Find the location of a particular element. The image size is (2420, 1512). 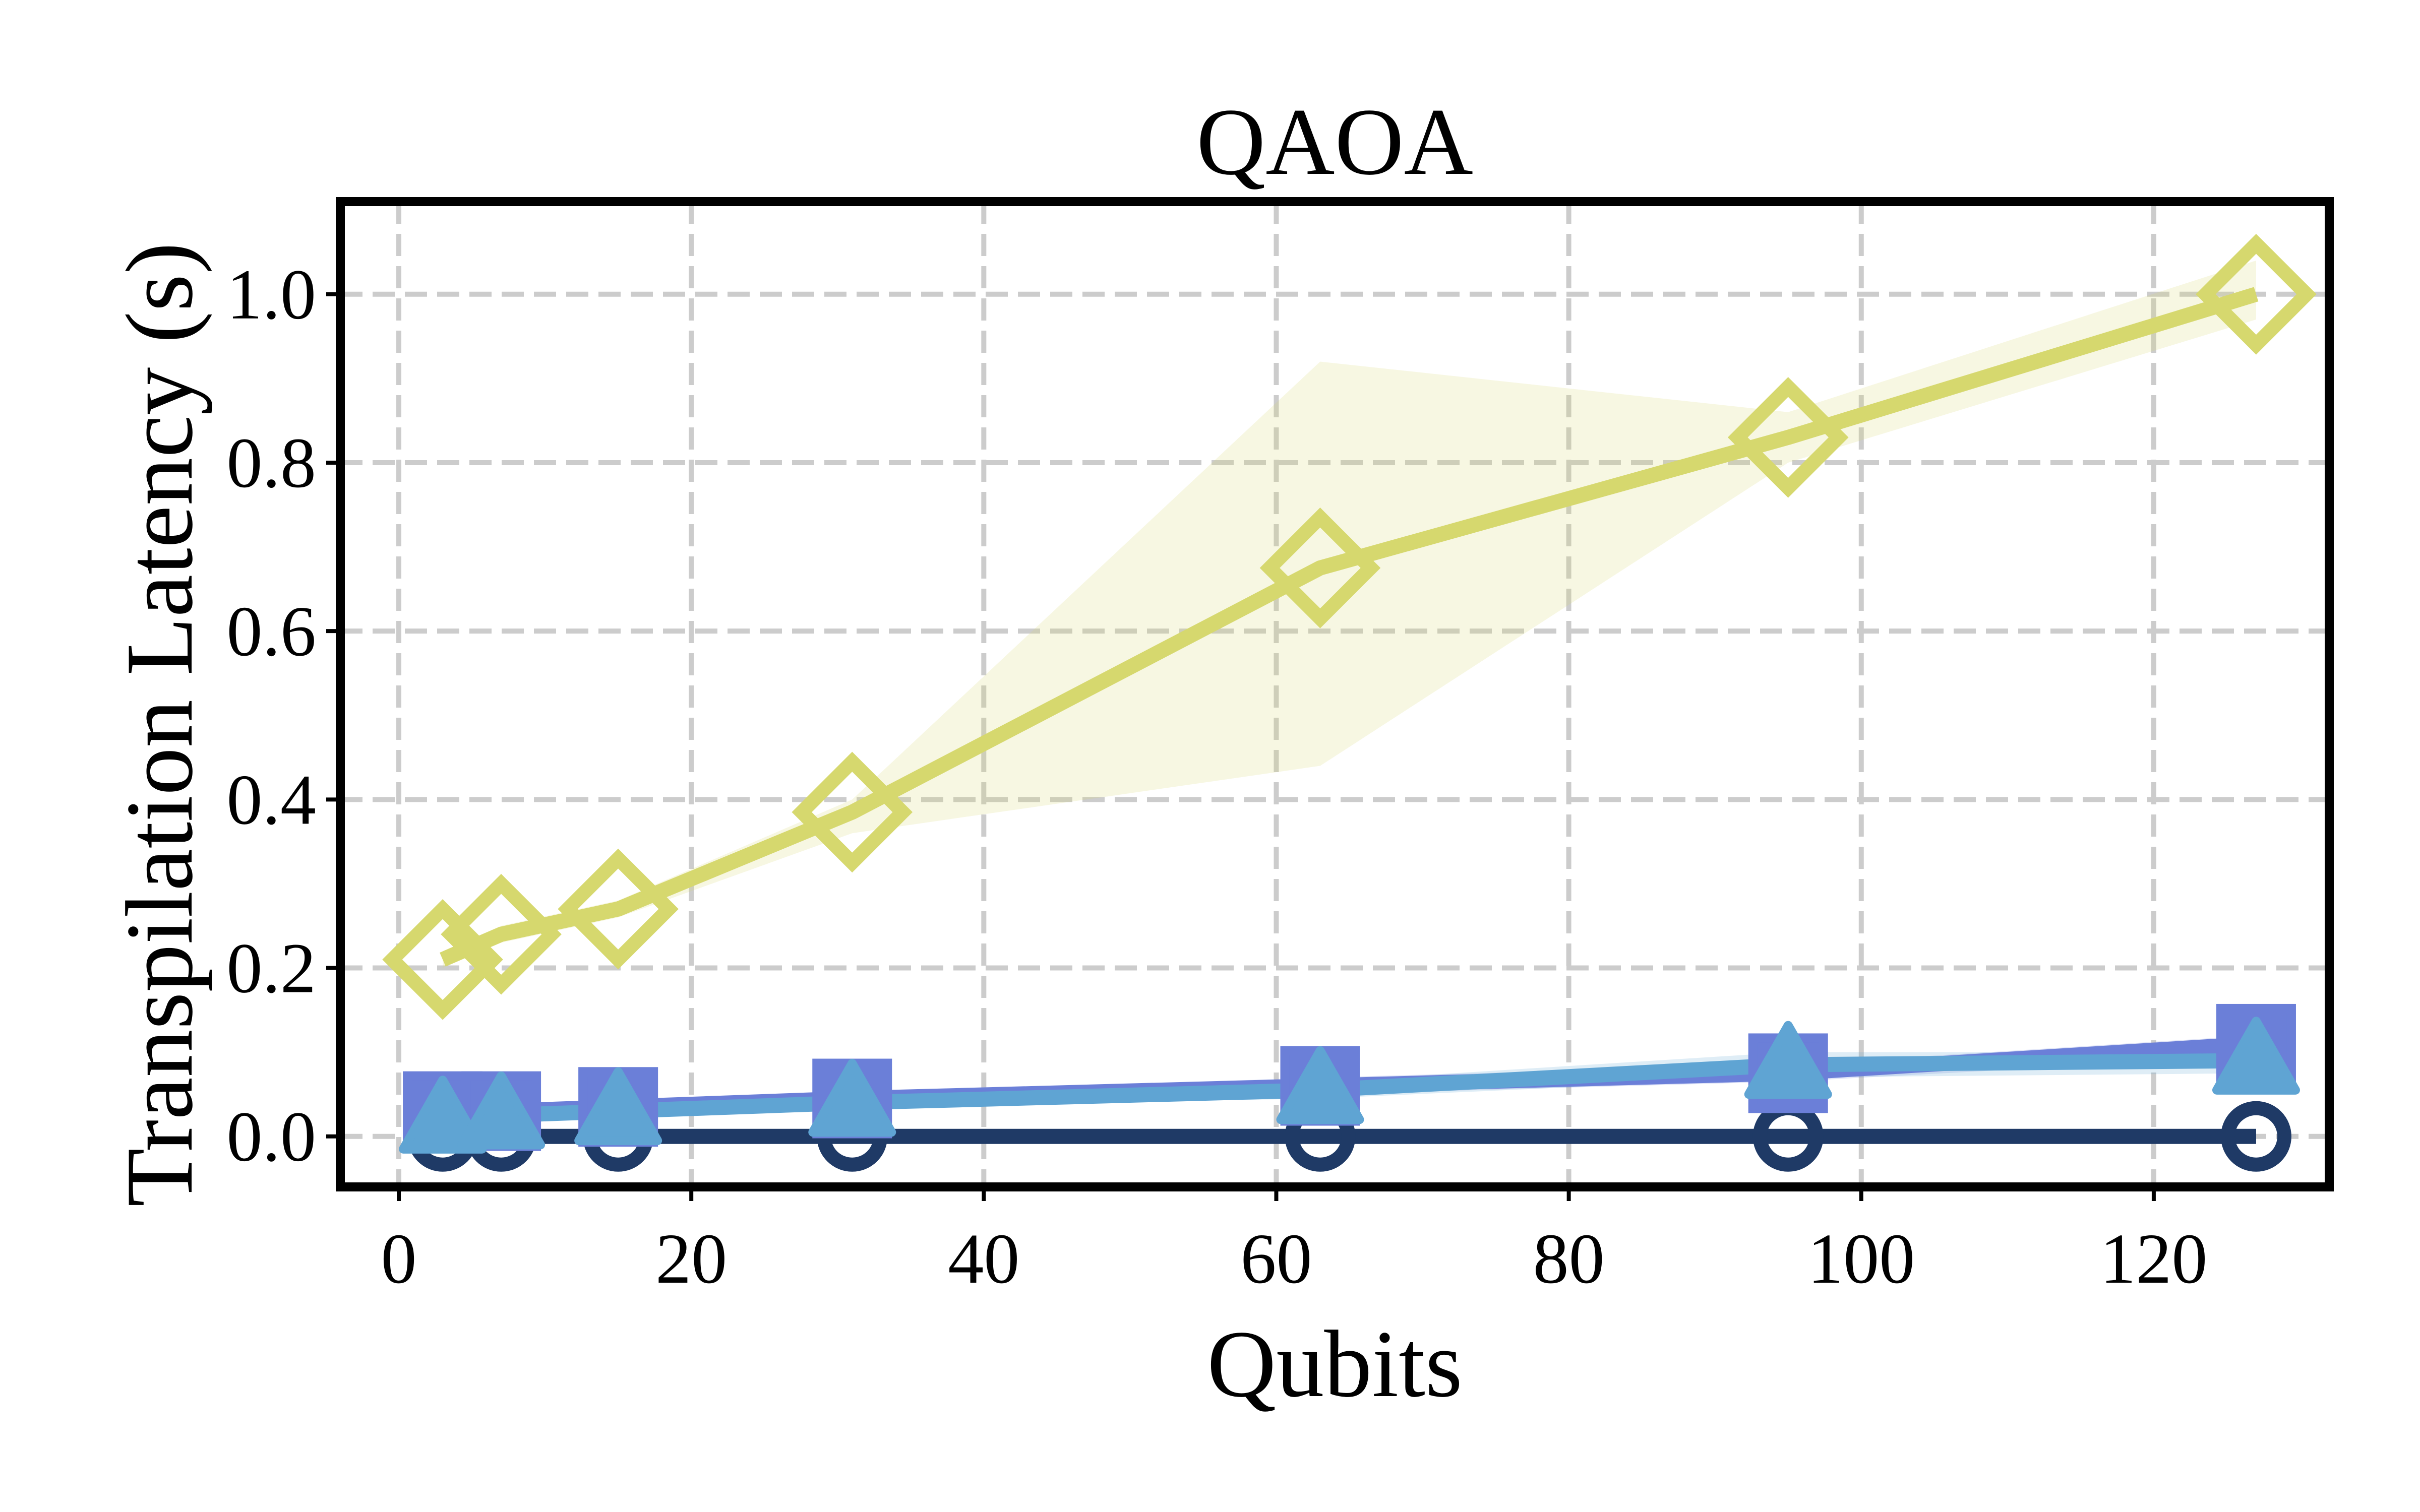

x-tick-label-3: 60 is located at coordinates (1276, 1258).